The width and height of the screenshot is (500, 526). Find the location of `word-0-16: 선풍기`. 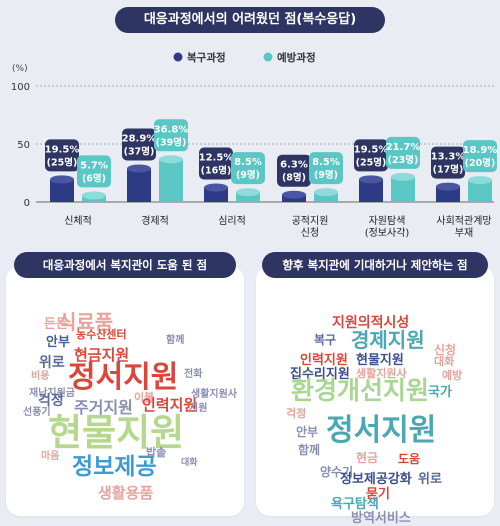

word-0-16: 선풍기 is located at coordinates (37, 412).